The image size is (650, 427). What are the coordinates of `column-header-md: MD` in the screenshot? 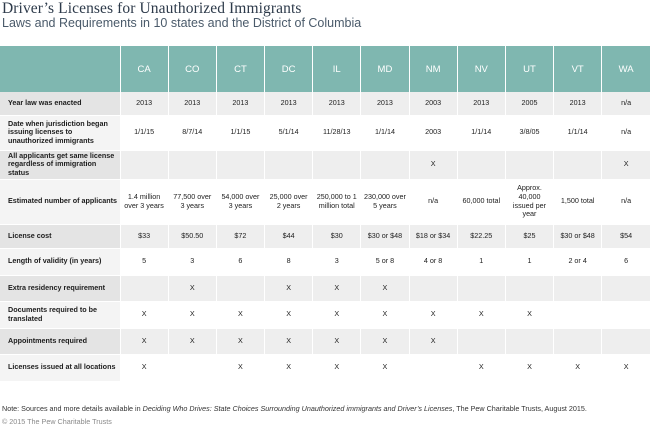 It's located at (385, 69).